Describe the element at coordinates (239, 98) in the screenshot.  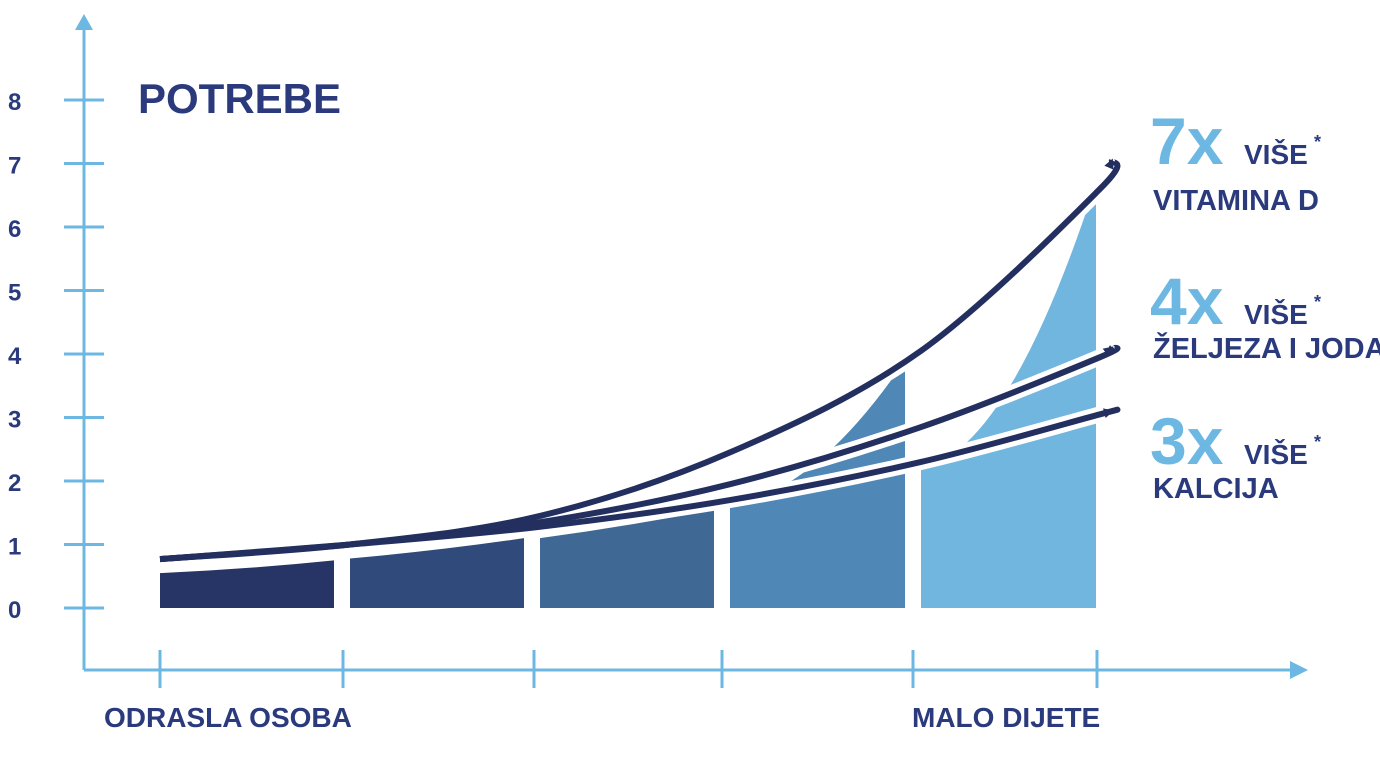
I see `chart-title: POTREBE` at that location.